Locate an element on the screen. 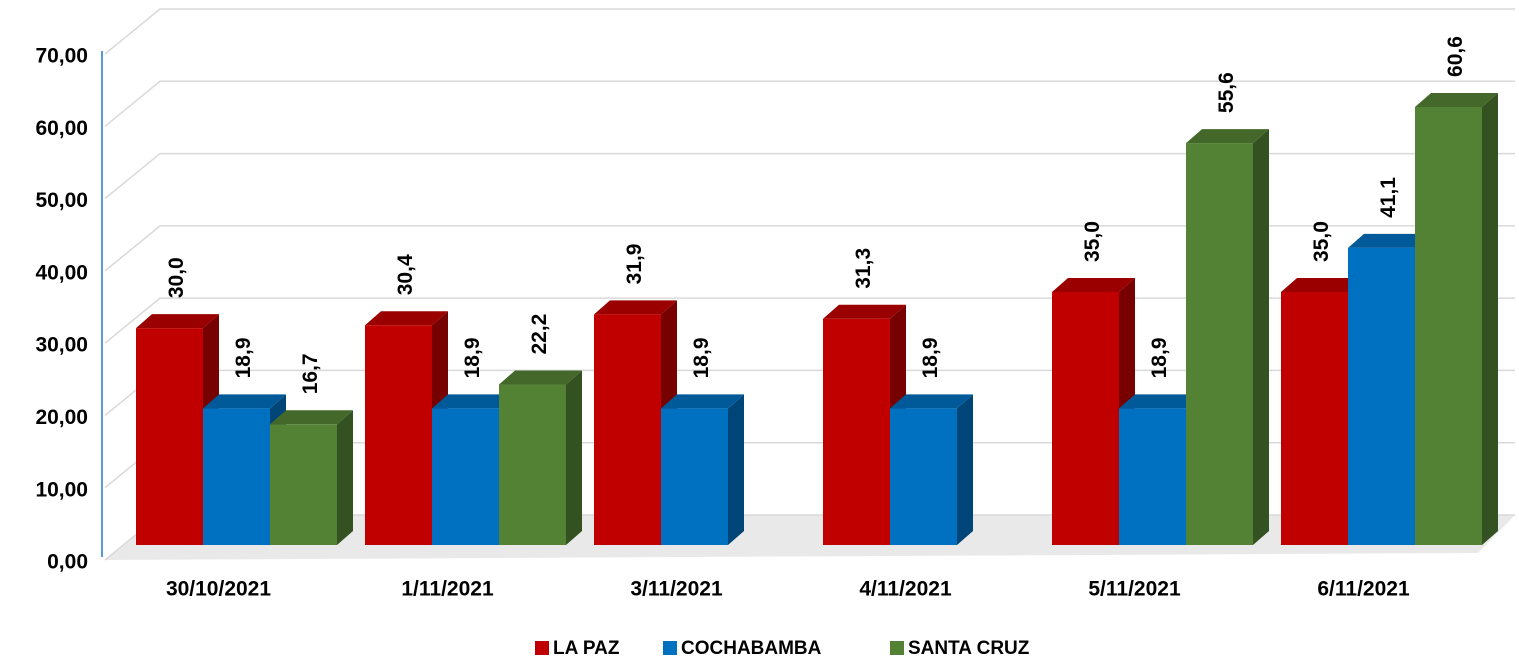 The image size is (1519, 658). data-label: 31,3 is located at coordinates (863, 268).